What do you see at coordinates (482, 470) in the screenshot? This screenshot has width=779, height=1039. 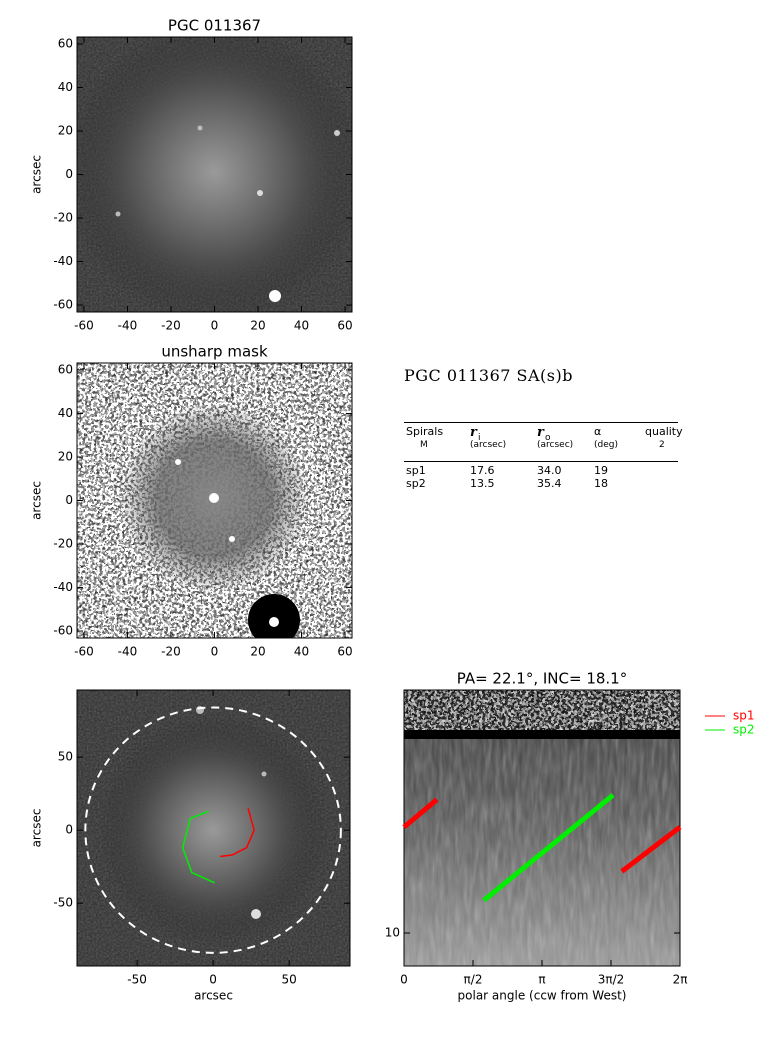 I see `table-cell: 17.6` at bounding box center [482, 470].